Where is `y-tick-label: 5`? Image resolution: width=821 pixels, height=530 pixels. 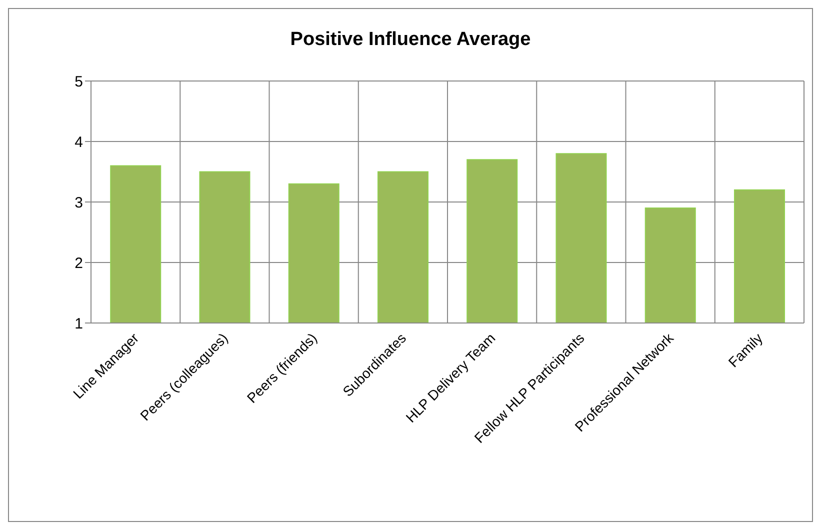
y-tick-label: 5 is located at coordinates (78, 81).